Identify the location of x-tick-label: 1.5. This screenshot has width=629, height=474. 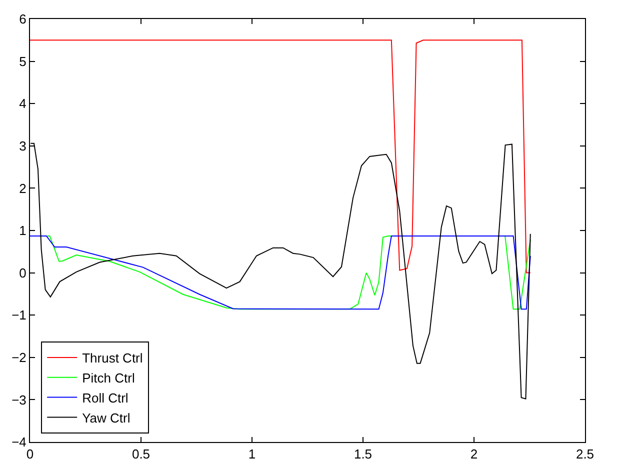
(363, 454).